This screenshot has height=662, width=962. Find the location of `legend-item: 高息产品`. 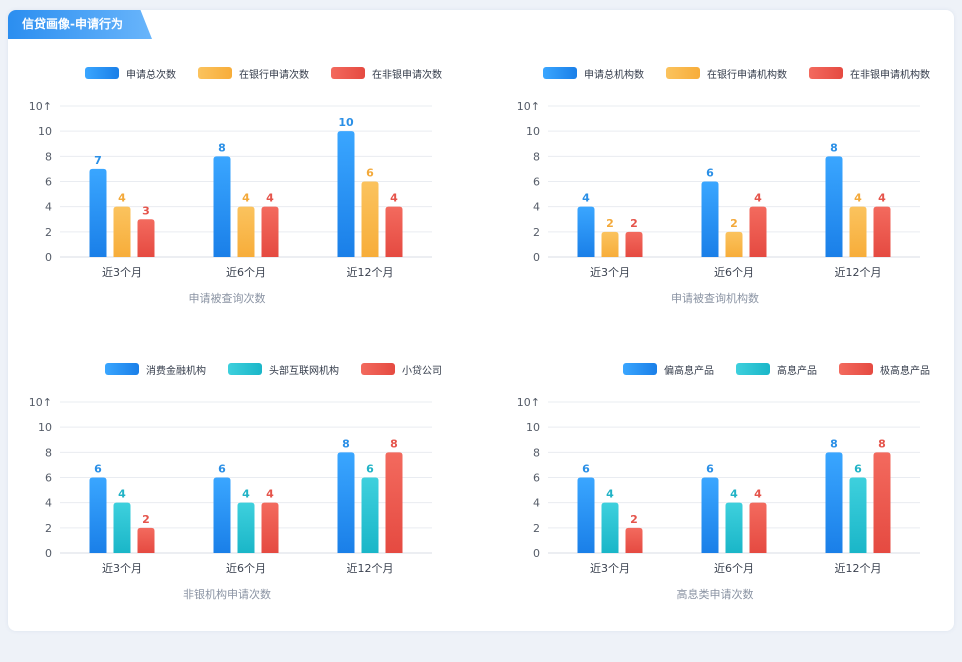

legend-item: 高息产品 is located at coordinates (776, 369).